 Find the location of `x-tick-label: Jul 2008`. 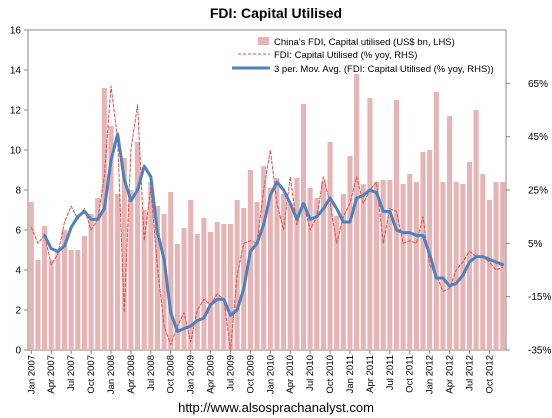

x-tick-label: Jul 2008 is located at coordinates (151, 373).